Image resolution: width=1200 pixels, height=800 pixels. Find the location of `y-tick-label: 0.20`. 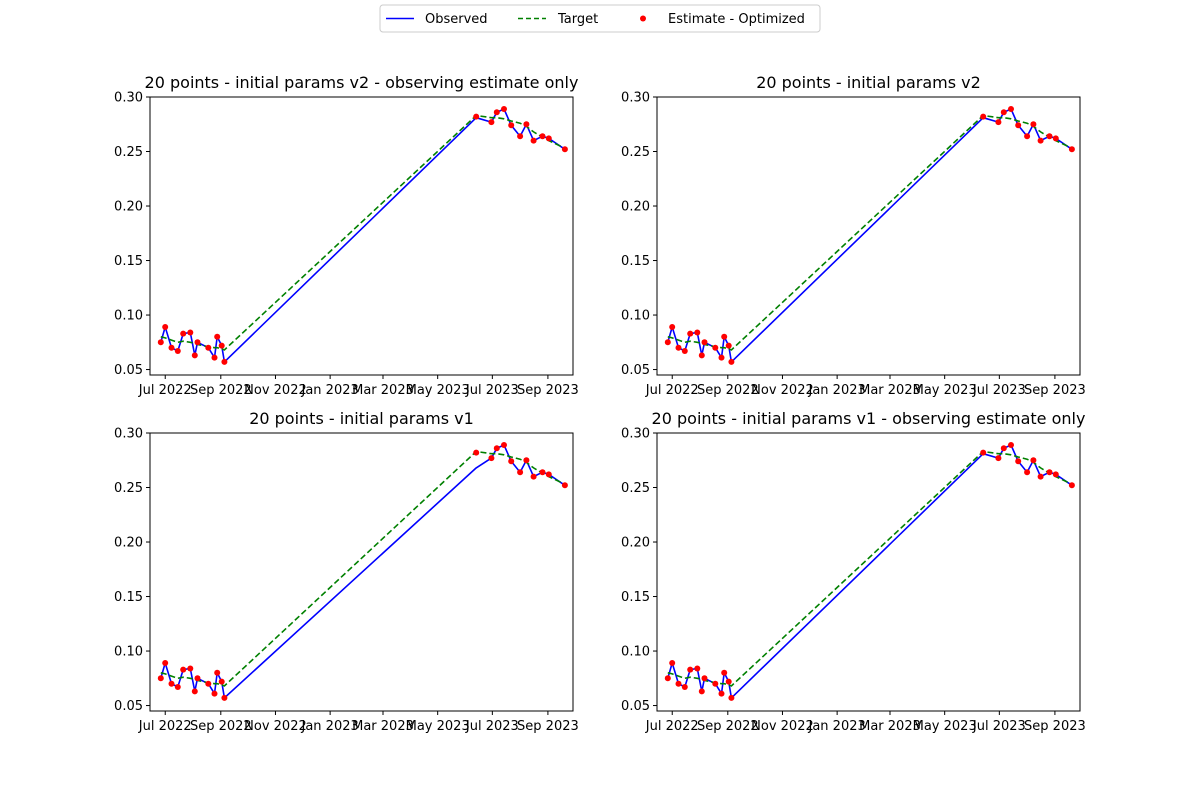

y-tick-label: 0.20 is located at coordinates (128, 207).